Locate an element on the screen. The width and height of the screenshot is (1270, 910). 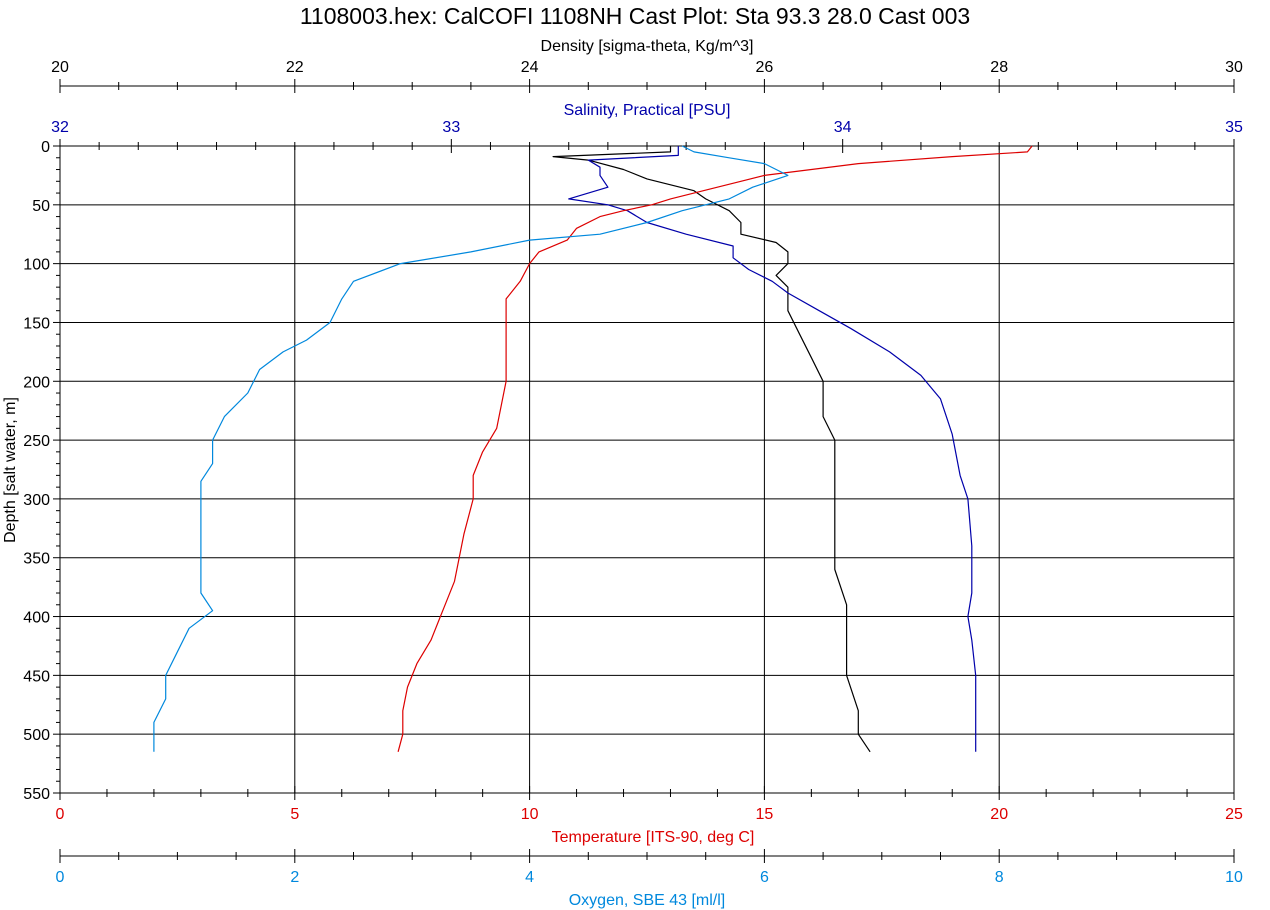
oxygen-axis-label: Oxygen, SBE 43 [ml/l] is located at coordinates (647, 900).